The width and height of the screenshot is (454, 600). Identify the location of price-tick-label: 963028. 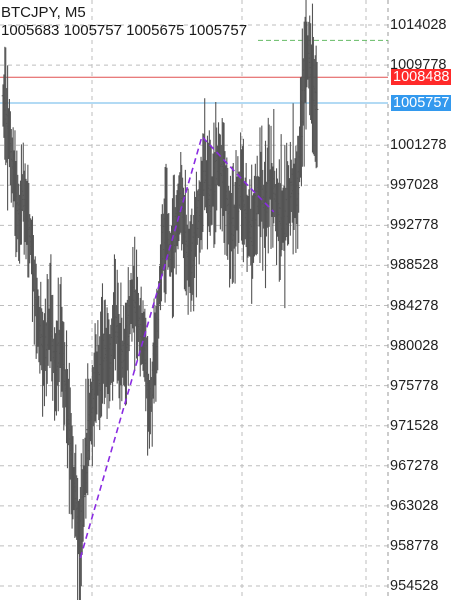
(414, 505).